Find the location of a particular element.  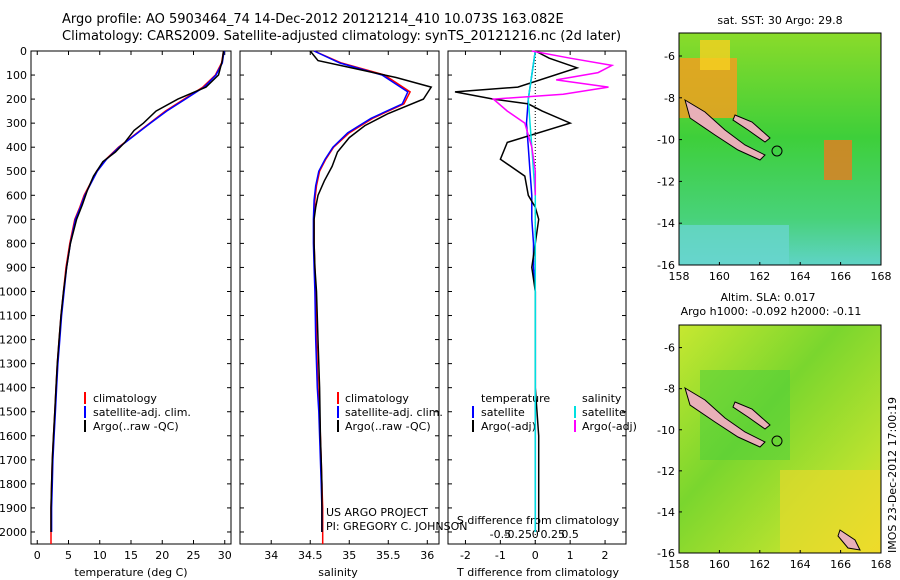

timestamp-stamp: IMOS 23-Dec-2012 17:00:19 is located at coordinates (892, 475).